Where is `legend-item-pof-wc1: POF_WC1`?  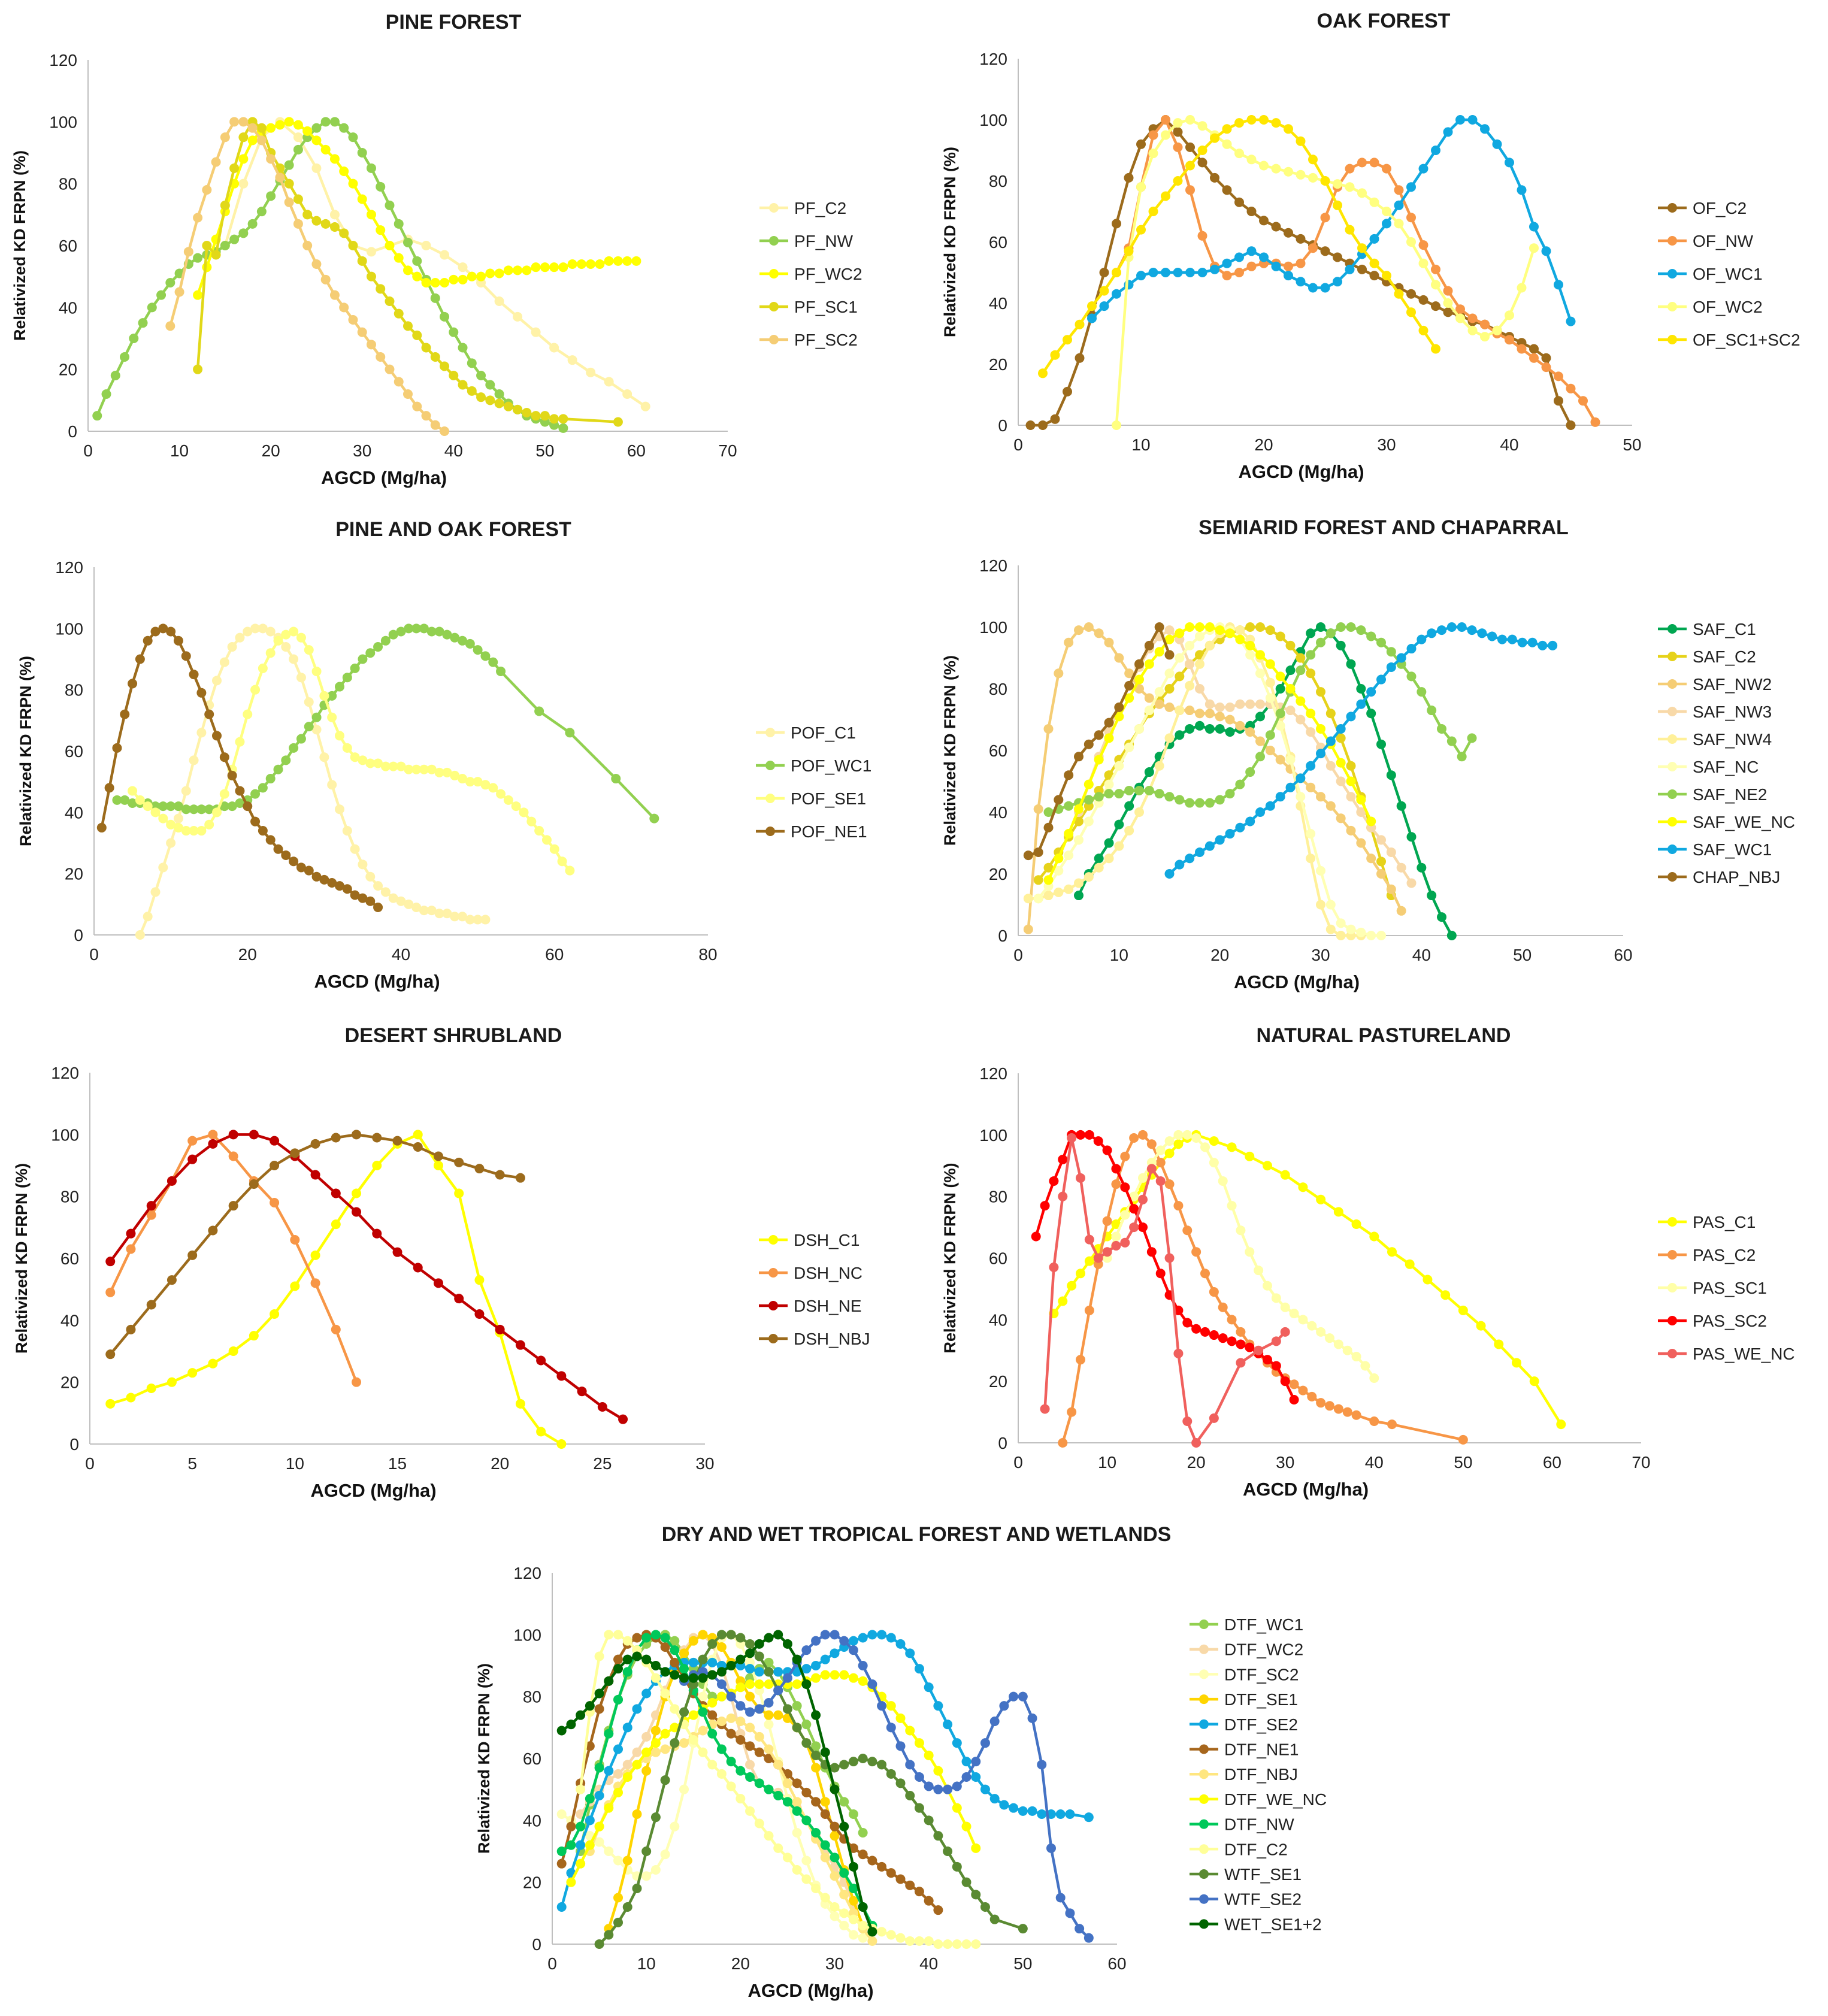
legend-item-pof-wc1: POF_WC1 is located at coordinates (814, 765).